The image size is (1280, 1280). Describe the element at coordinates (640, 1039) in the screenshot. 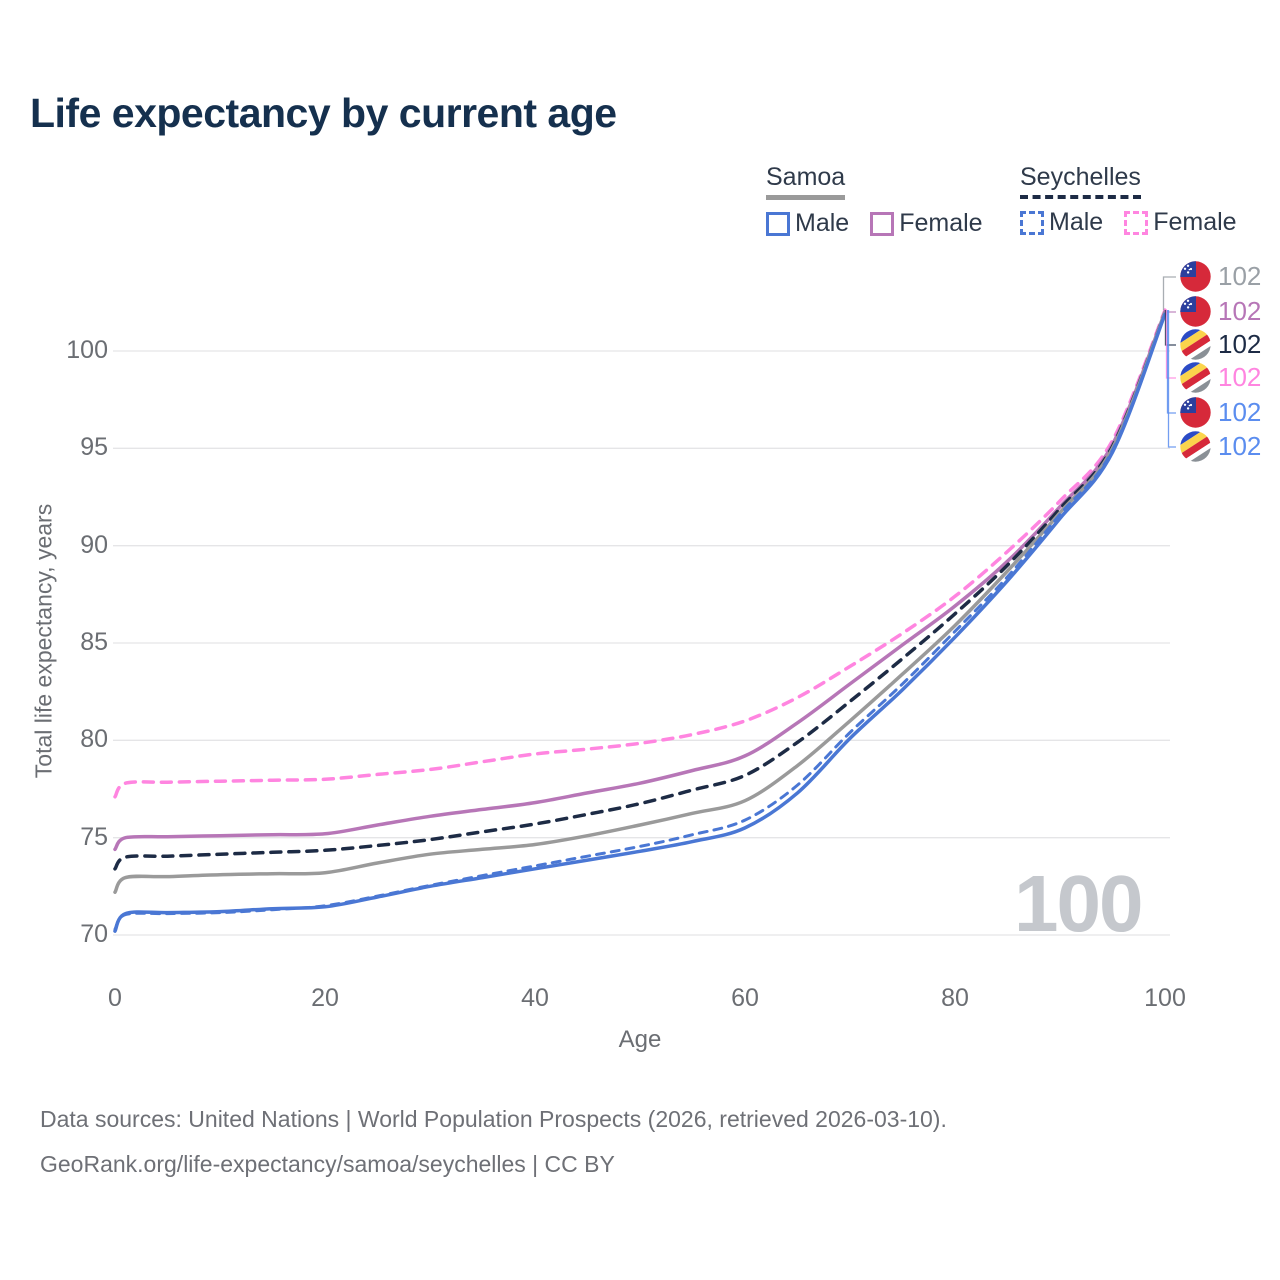

I see `x-axis-title: Age` at that location.